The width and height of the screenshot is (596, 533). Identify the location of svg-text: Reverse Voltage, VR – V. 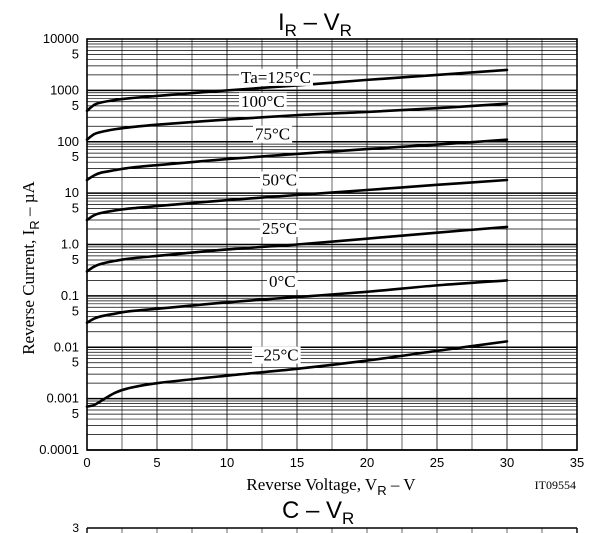
(331, 486).